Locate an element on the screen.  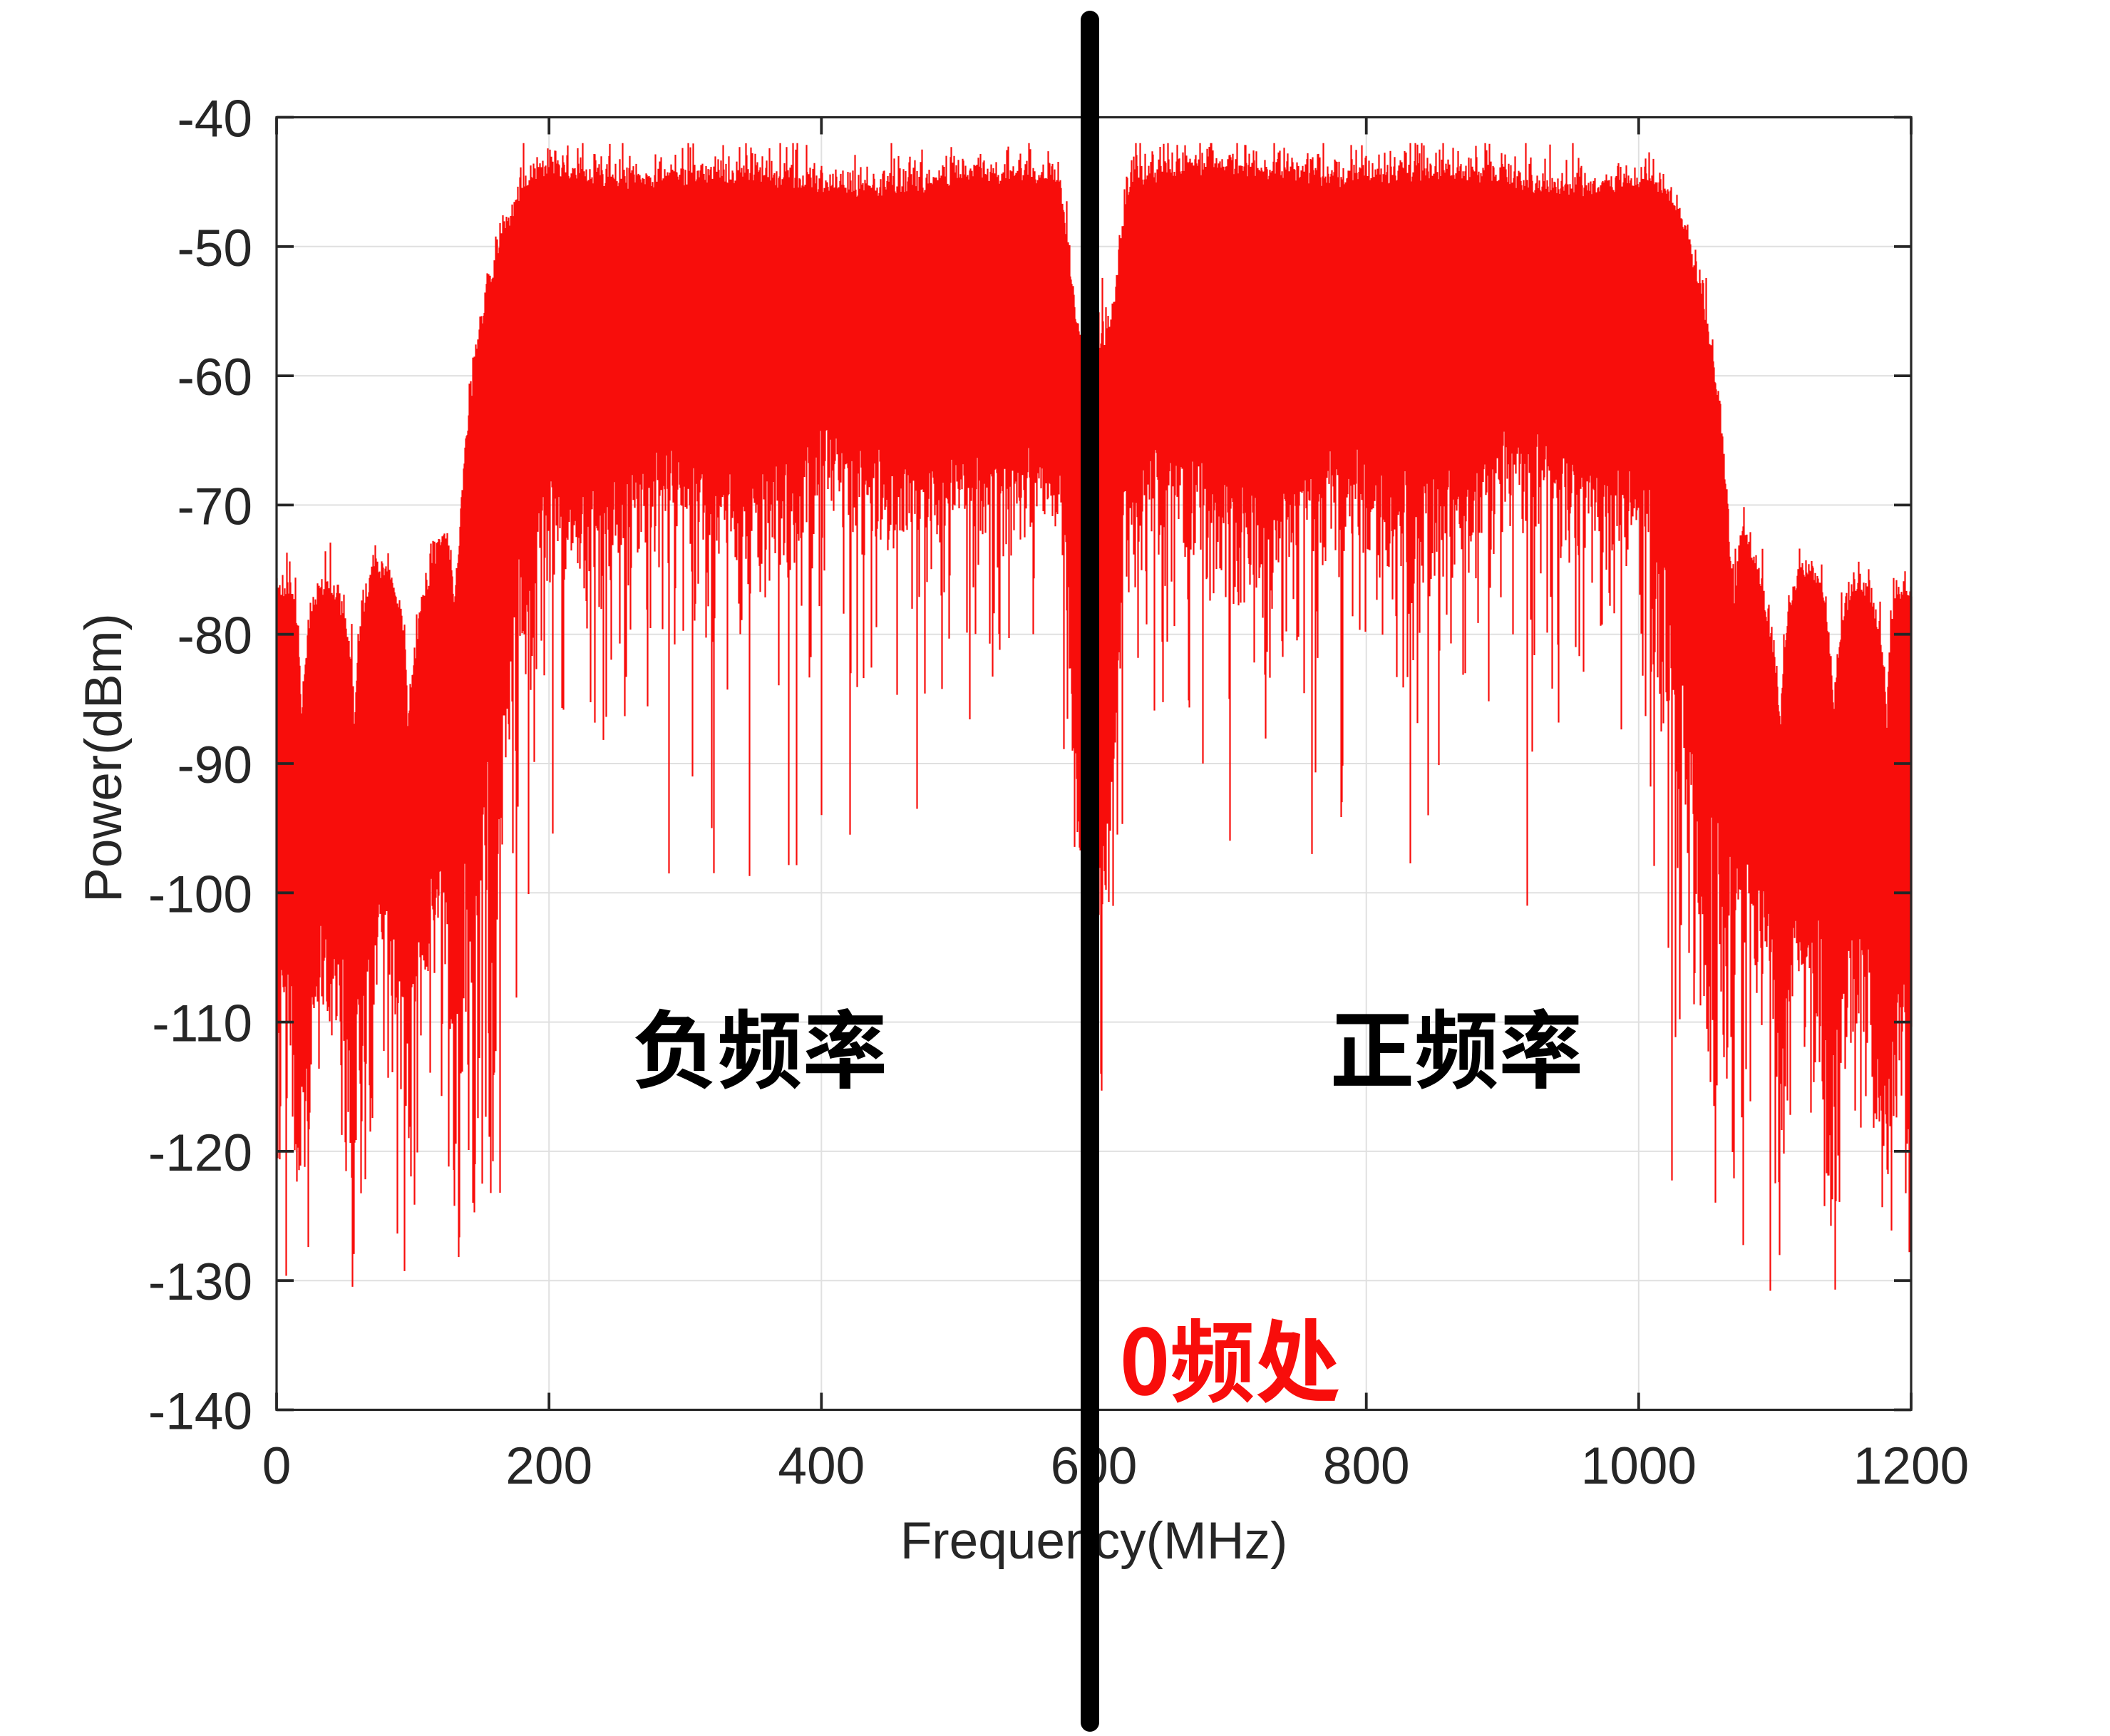
svg-text: 800 is located at coordinates (1366, 1466).